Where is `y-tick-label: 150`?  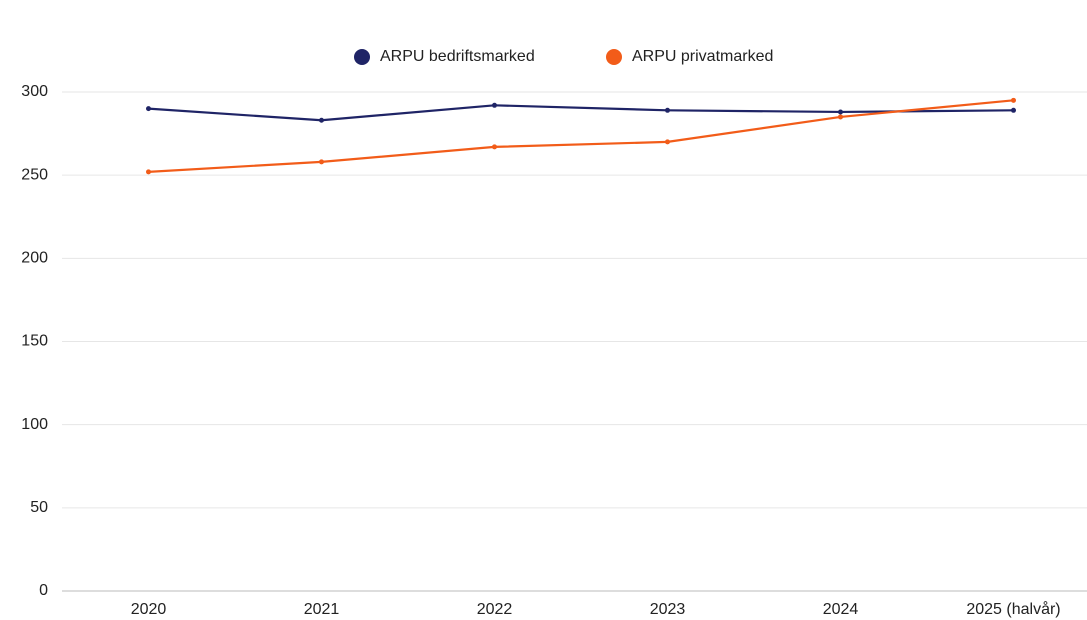 y-tick-label: 150 is located at coordinates (34, 341).